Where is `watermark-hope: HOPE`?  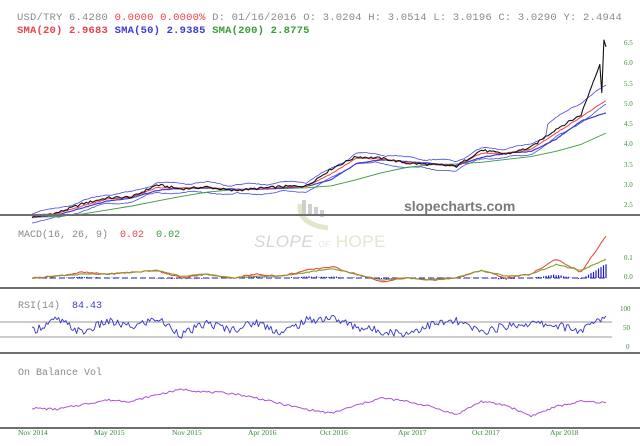 watermark-hope: HOPE is located at coordinates (360, 241).